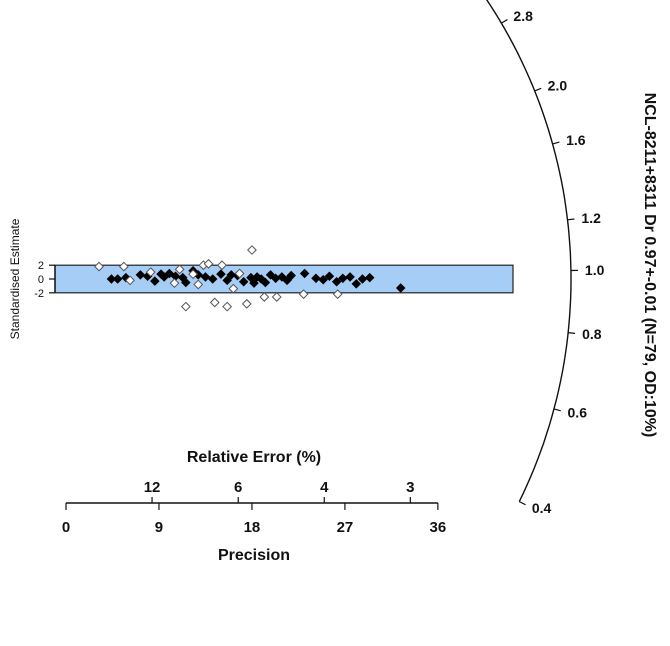  Describe the element at coordinates (238, 487) in the screenshot. I see `relative-error-tick-label: 6` at that location.